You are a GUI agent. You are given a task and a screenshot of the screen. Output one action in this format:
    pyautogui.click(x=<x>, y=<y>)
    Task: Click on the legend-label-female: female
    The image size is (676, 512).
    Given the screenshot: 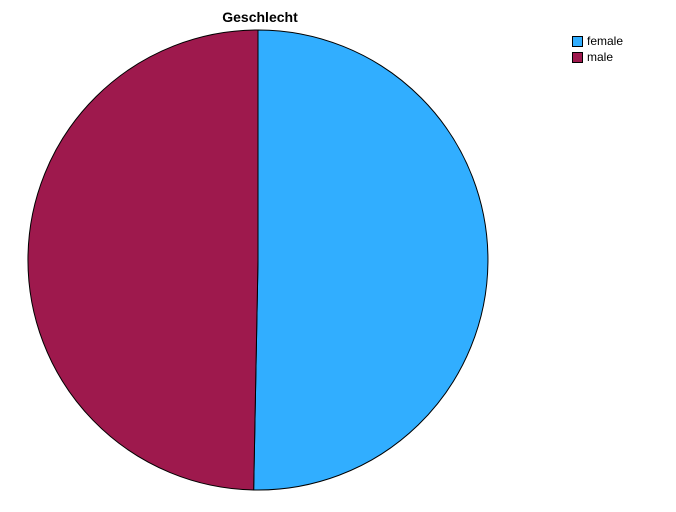 What is the action you would take?
    pyautogui.click(x=605, y=41)
    